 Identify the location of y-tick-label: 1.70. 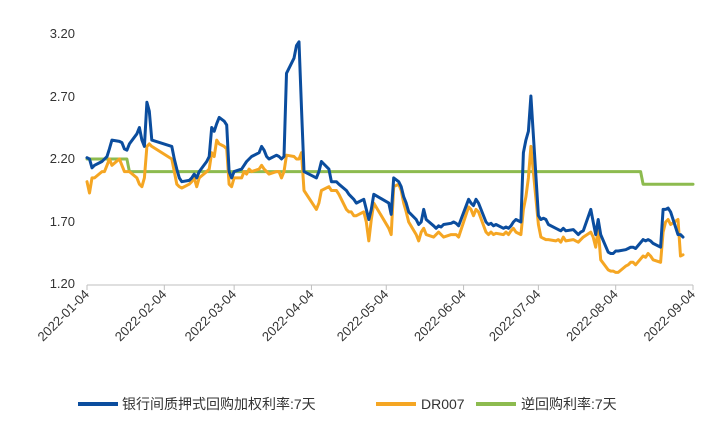
(62, 221).